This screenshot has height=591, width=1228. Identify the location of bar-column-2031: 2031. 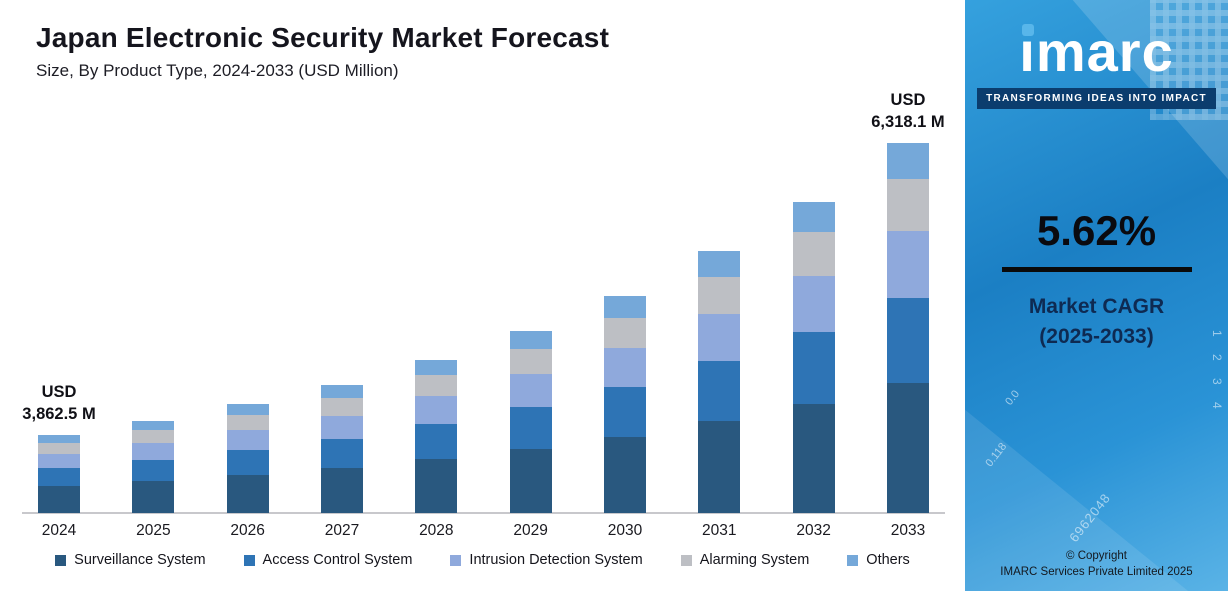
(719, 312).